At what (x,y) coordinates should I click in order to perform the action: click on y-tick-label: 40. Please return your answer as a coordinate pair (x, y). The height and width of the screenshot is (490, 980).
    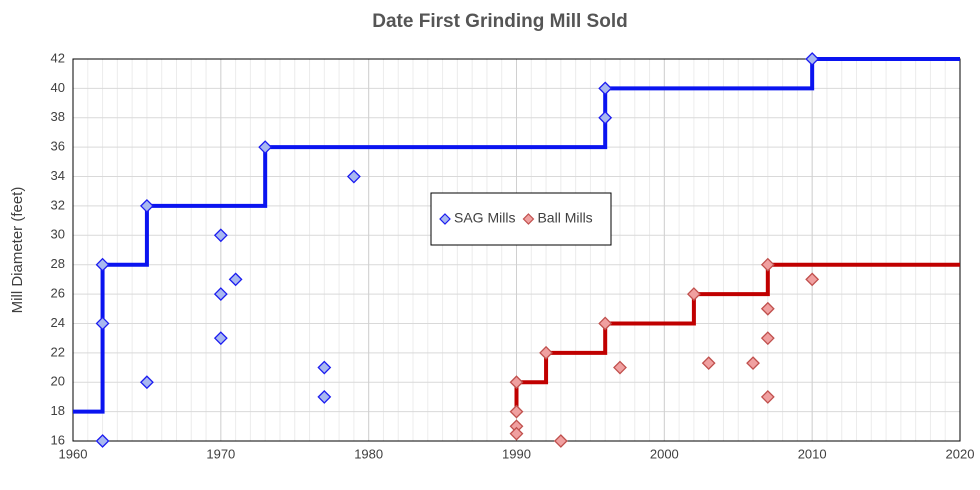
    Looking at the image, I should click on (58, 87).